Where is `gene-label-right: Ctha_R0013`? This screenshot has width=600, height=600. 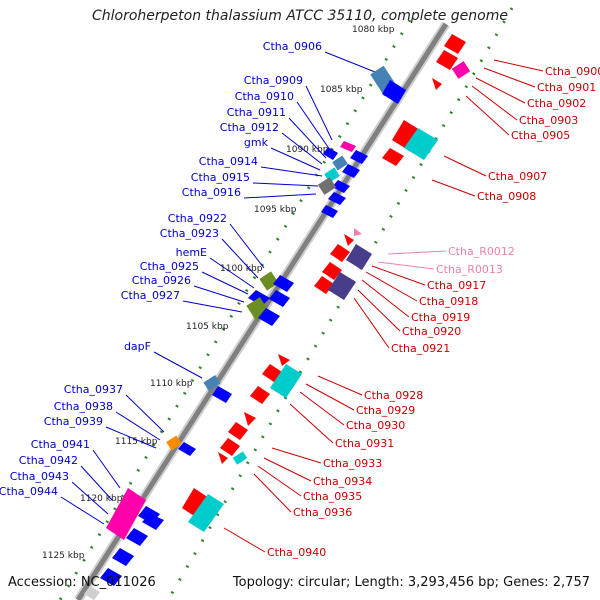 gene-label-right: Ctha_R0013 is located at coordinates (469, 269).